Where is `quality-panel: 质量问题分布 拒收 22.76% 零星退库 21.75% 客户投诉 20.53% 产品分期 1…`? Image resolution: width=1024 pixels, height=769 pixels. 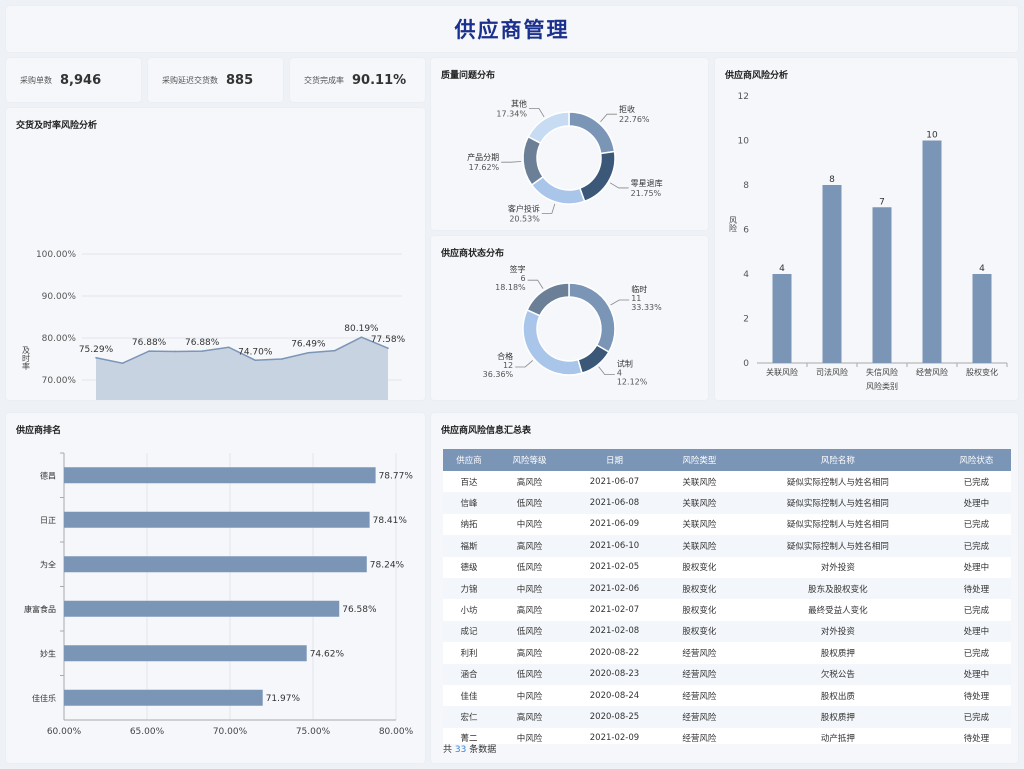 quality-panel: 质量问题分布 拒收 22.76% 零星退库 21.75% 客户投诉 20.53% 产品分期 1… is located at coordinates (569, 144).